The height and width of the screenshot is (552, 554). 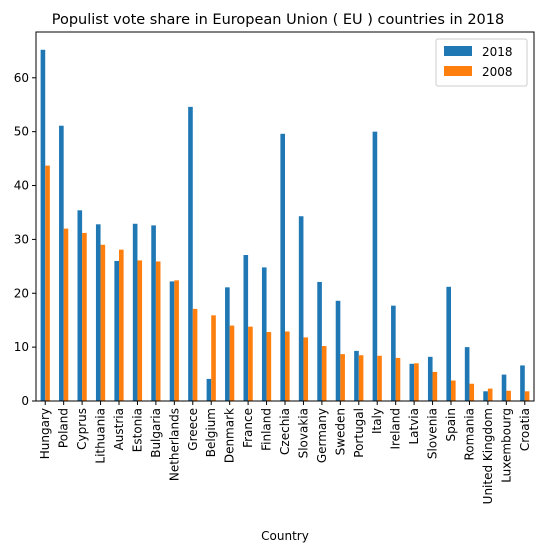 I want to click on x-tick-label-romania: Romania, so click(x=469, y=434).